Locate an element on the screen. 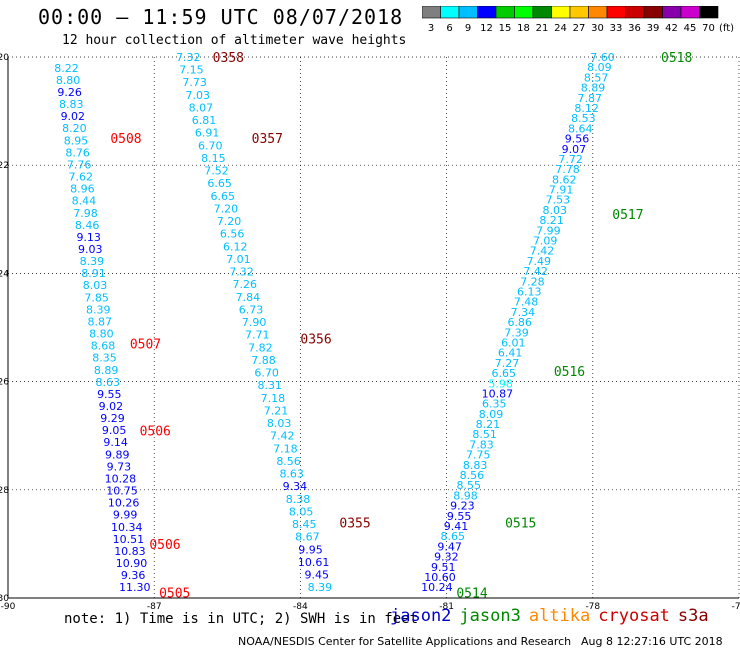  swh-value-jason2: 8.22 is located at coordinates (66, 68).